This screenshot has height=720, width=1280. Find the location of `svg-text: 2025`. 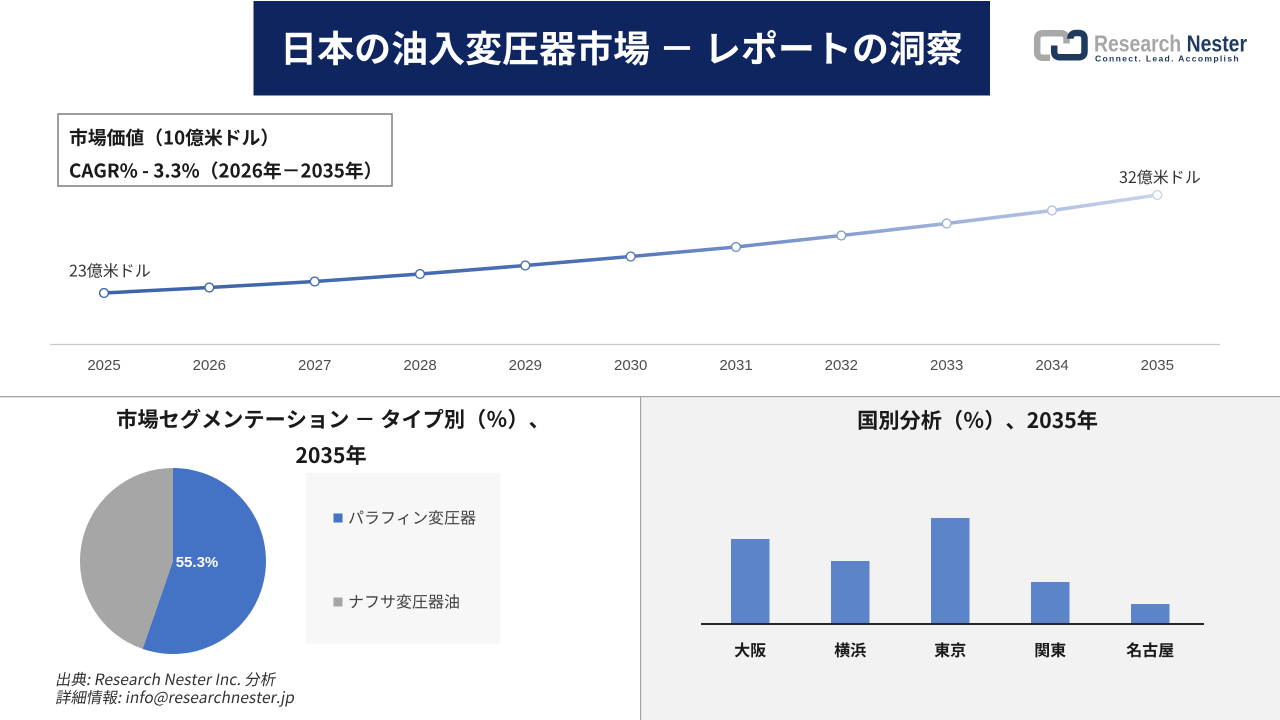

svg-text: 2025 is located at coordinates (103, 365).